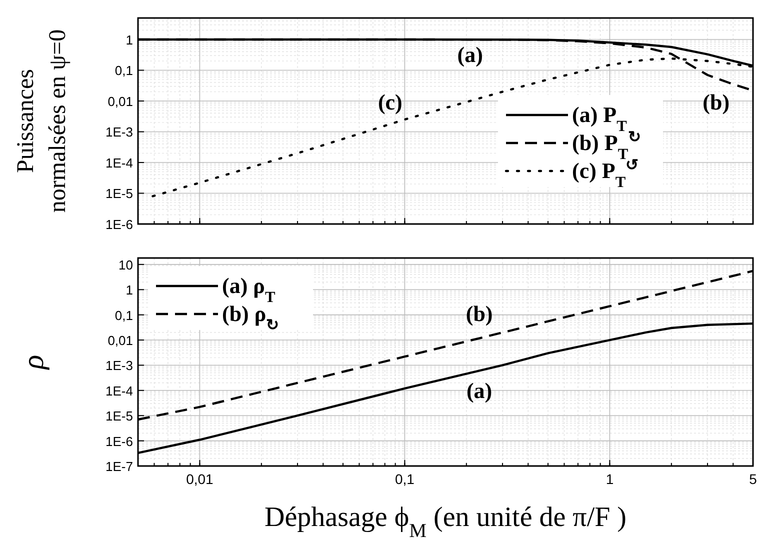 The width and height of the screenshot is (763, 550). I want to click on x-axis-title: Déphasage ϕ$_{M}$ (en unité de π/F ), so click(445, 522).